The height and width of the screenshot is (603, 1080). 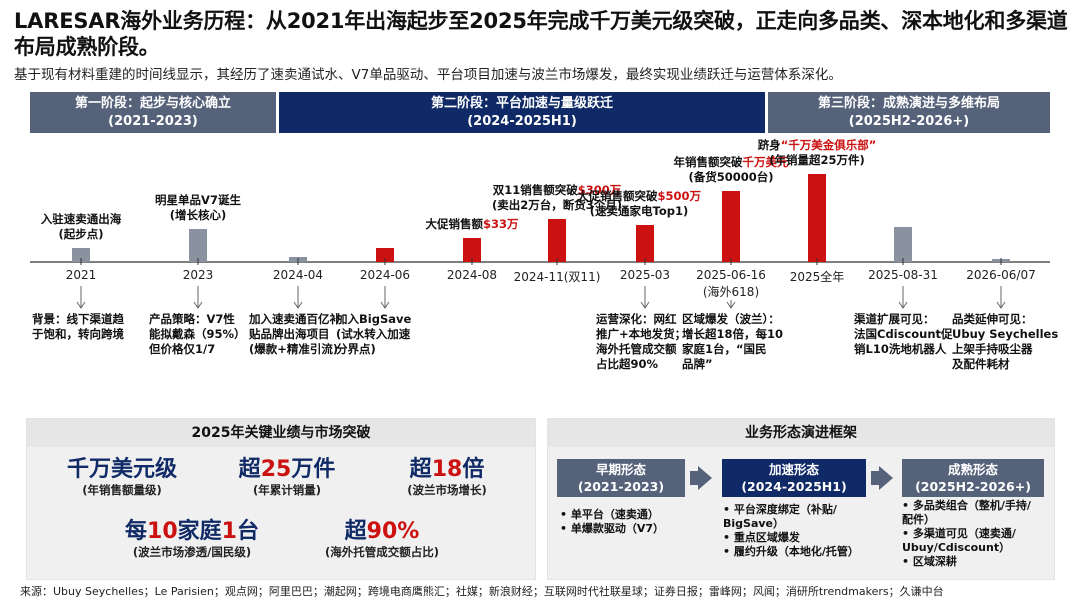 What do you see at coordinates (909, 112) in the screenshot?
I see `phase-banner-3: 第三阶段：成熟演进与多维布局 (2025H2-2026+)` at bounding box center [909, 112].